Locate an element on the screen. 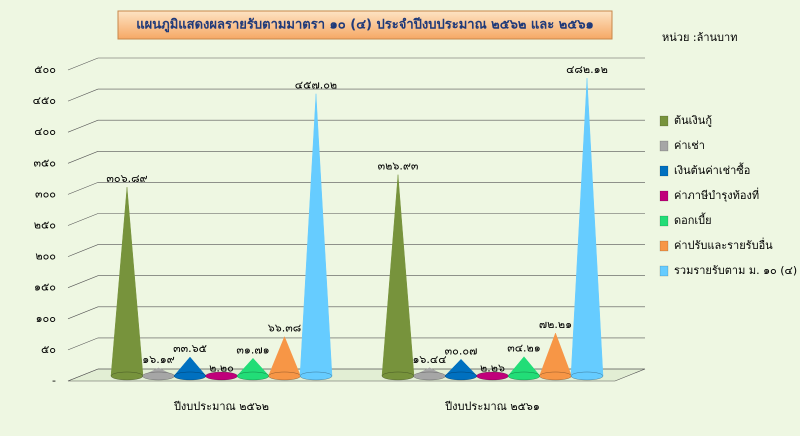 This screenshot has width=800, height=436. legend-label: เงินต้นค่าเช่าซื้อ is located at coordinates (712, 169).